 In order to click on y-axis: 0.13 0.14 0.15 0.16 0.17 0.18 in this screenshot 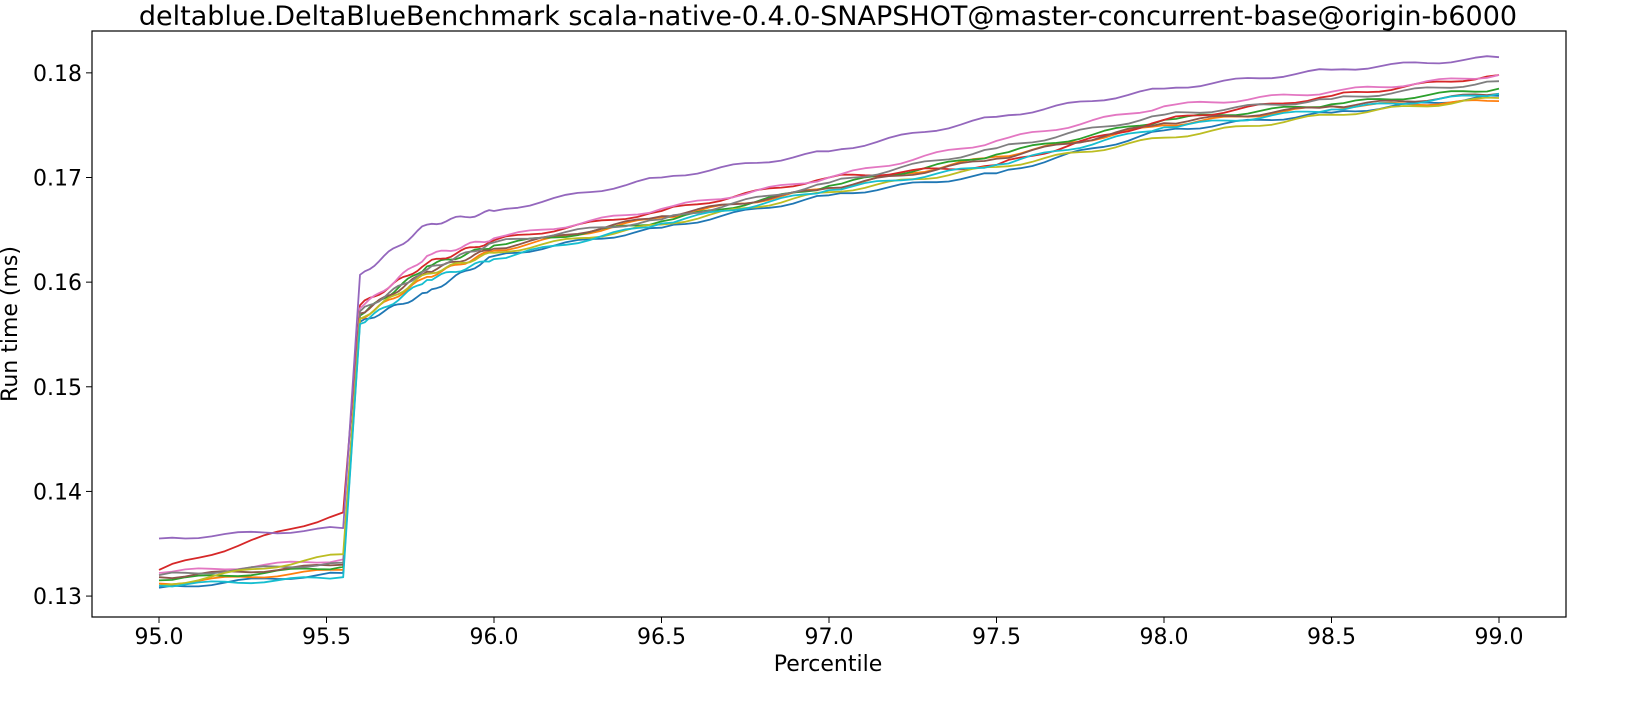, I will do `click(62, 336)`.